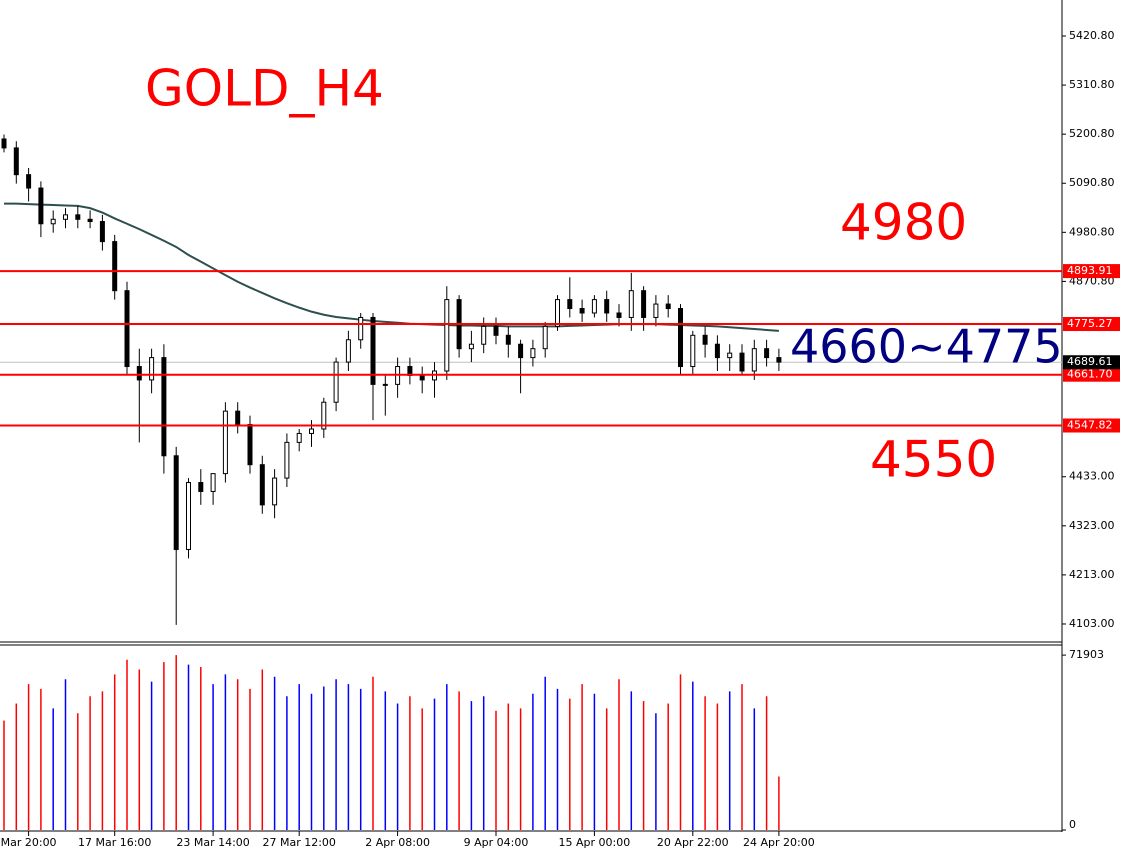  I want to click on y-tick-label: 5420.80, so click(1092, 35).